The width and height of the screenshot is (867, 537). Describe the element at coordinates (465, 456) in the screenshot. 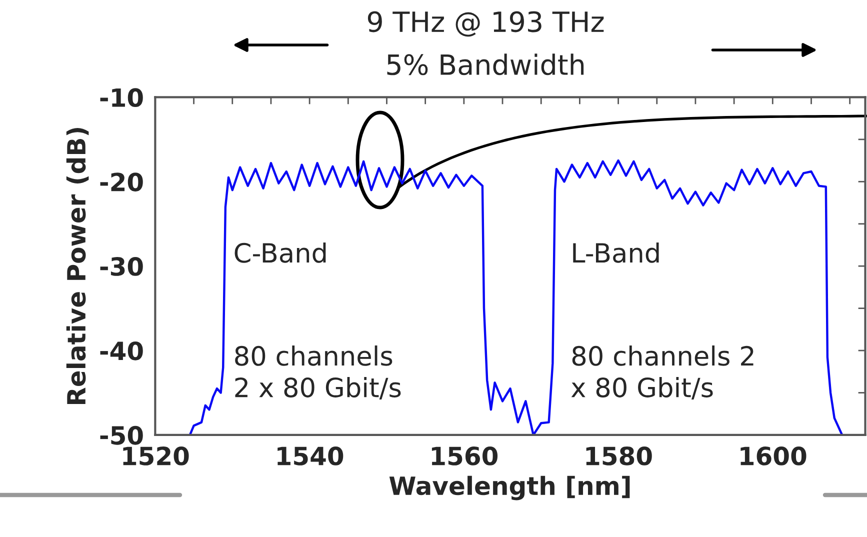

I see `x-tick-label: 1560` at that location.